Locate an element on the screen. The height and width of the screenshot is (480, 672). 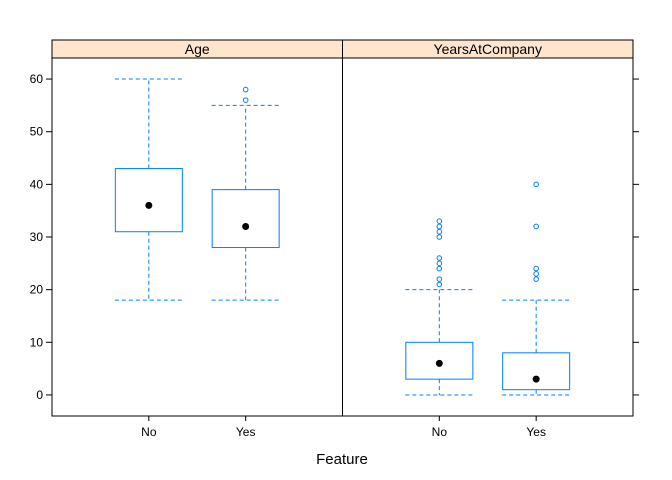
x-axis-title: Feature is located at coordinates (342, 459).